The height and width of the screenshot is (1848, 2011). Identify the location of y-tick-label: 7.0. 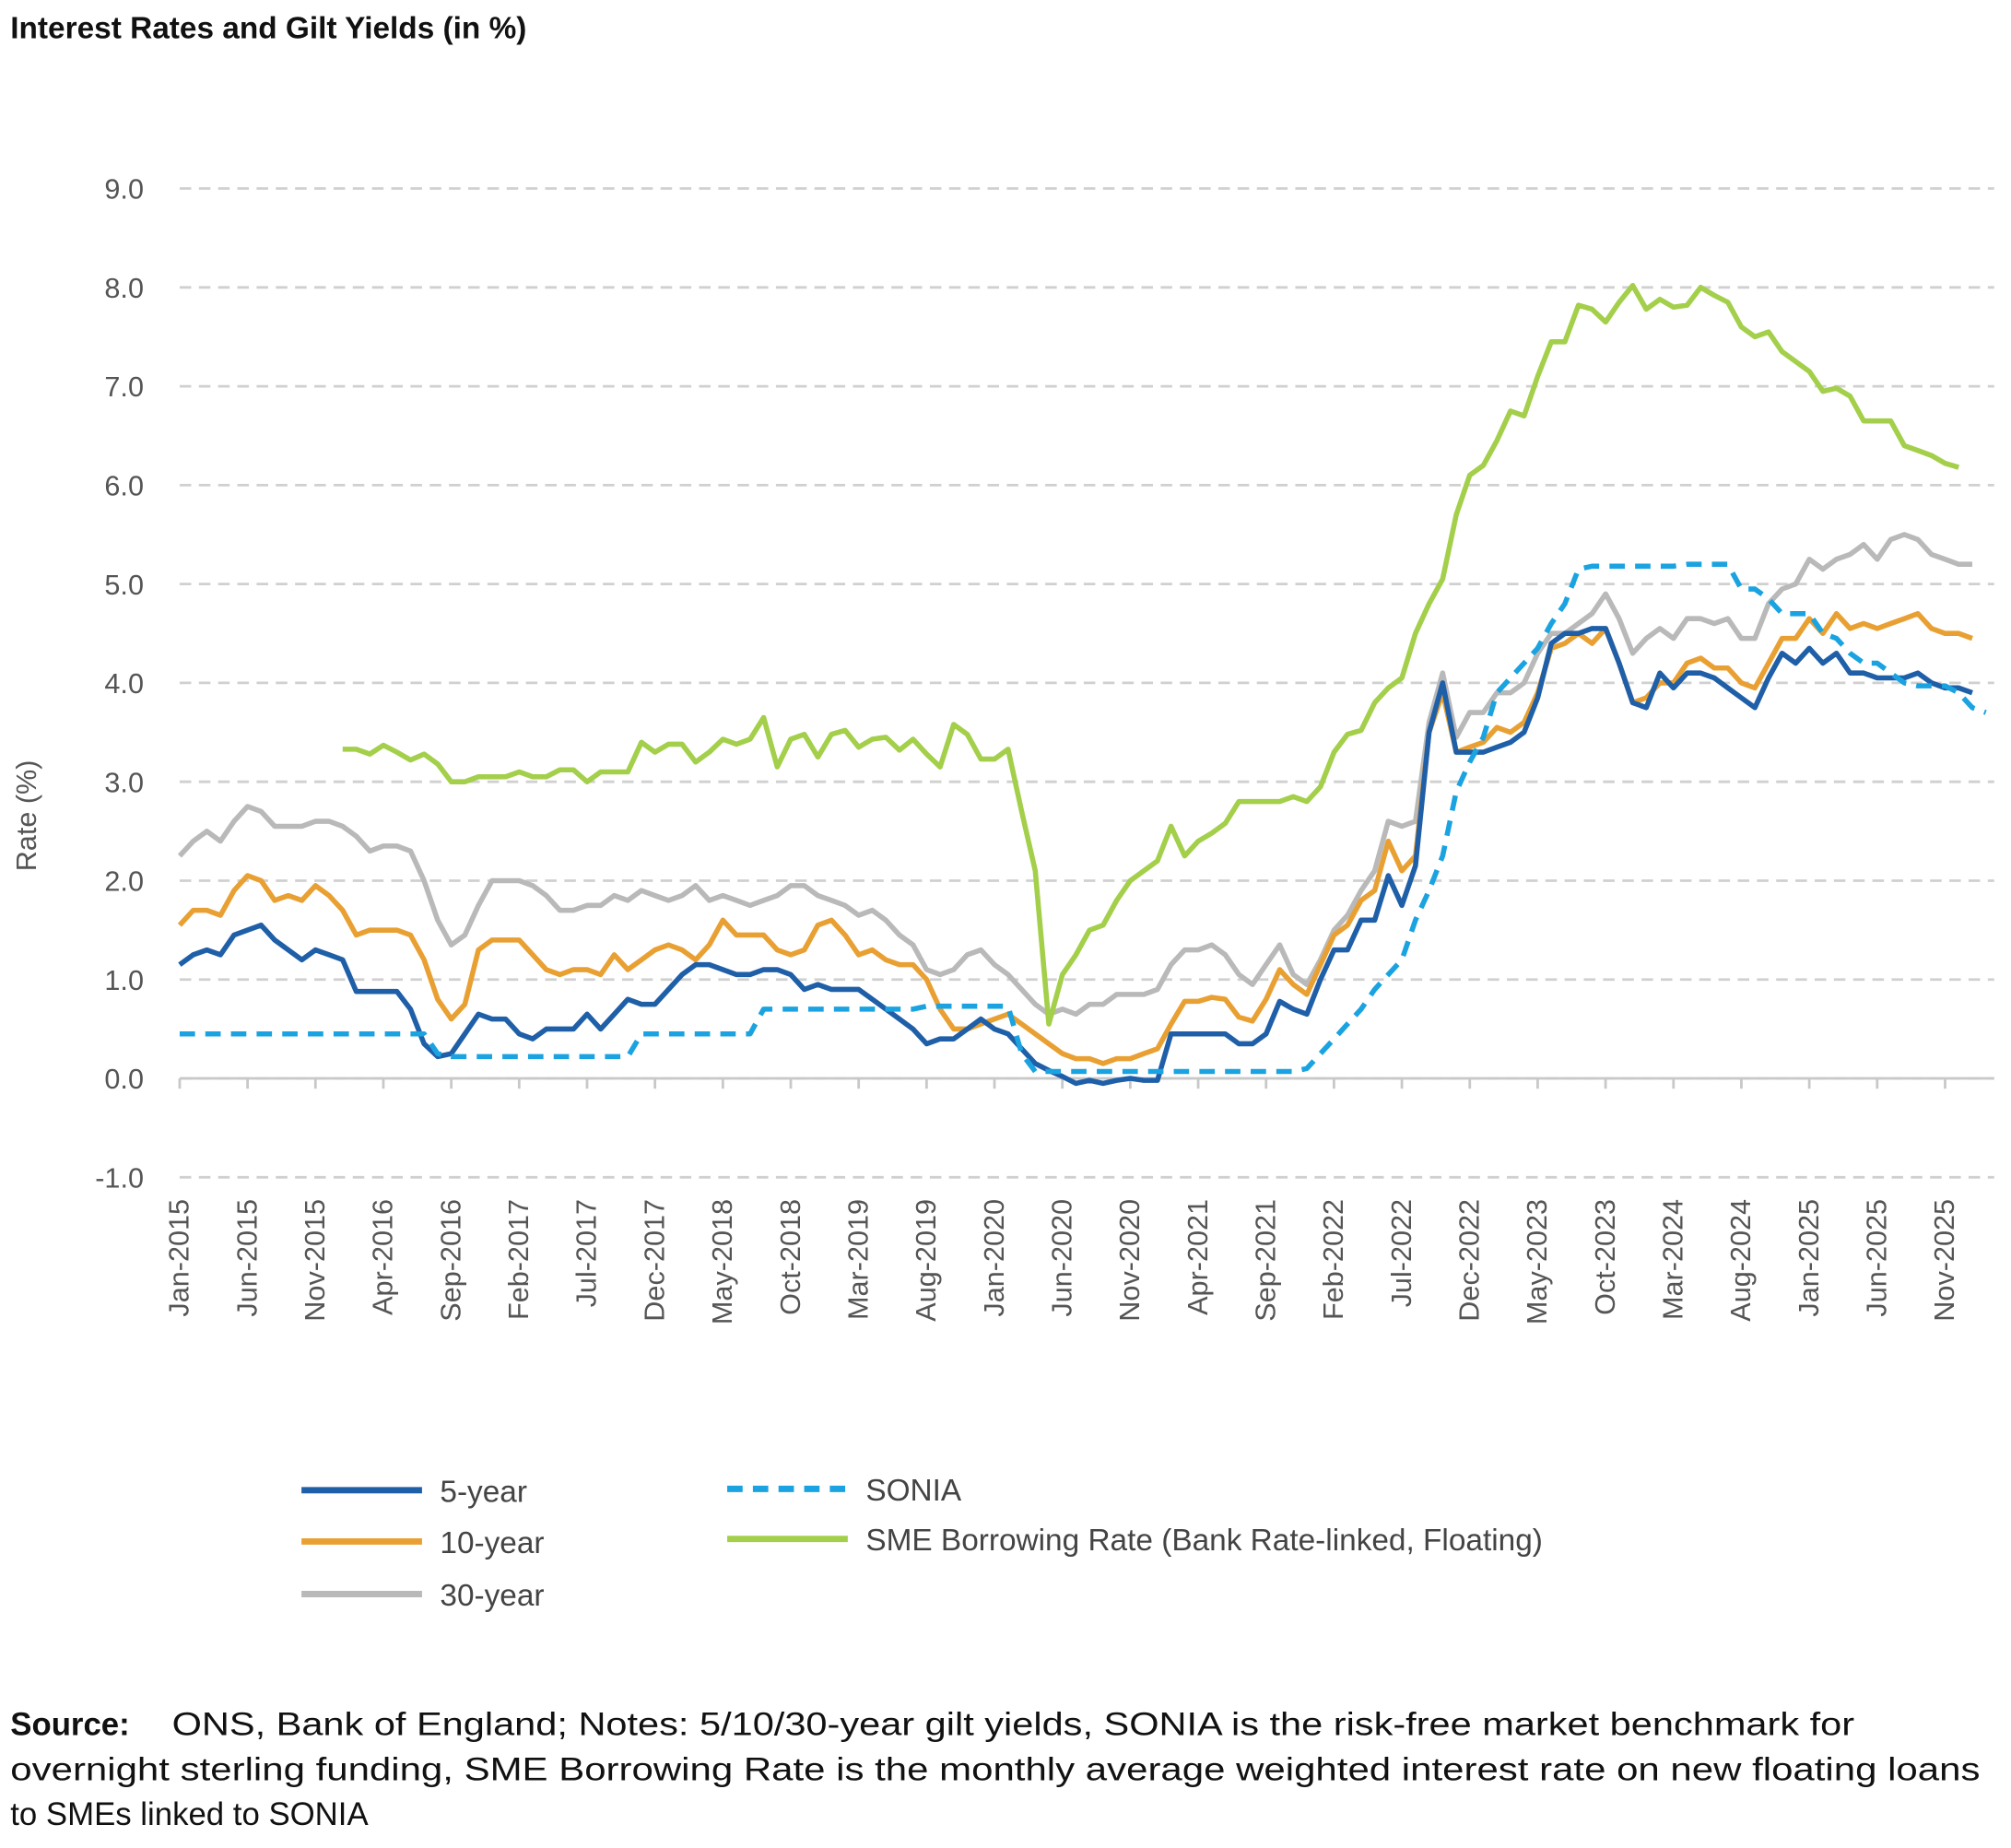
(124, 387).